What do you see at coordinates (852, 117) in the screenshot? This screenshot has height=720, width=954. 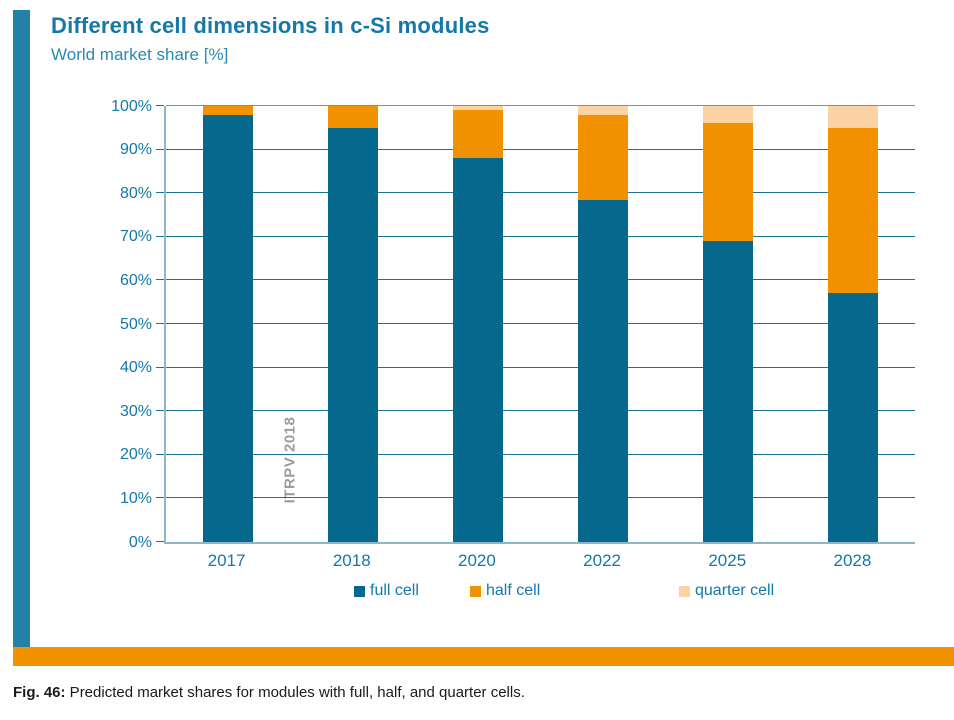 I see `bar-segment-quarter-cell-2028` at bounding box center [852, 117].